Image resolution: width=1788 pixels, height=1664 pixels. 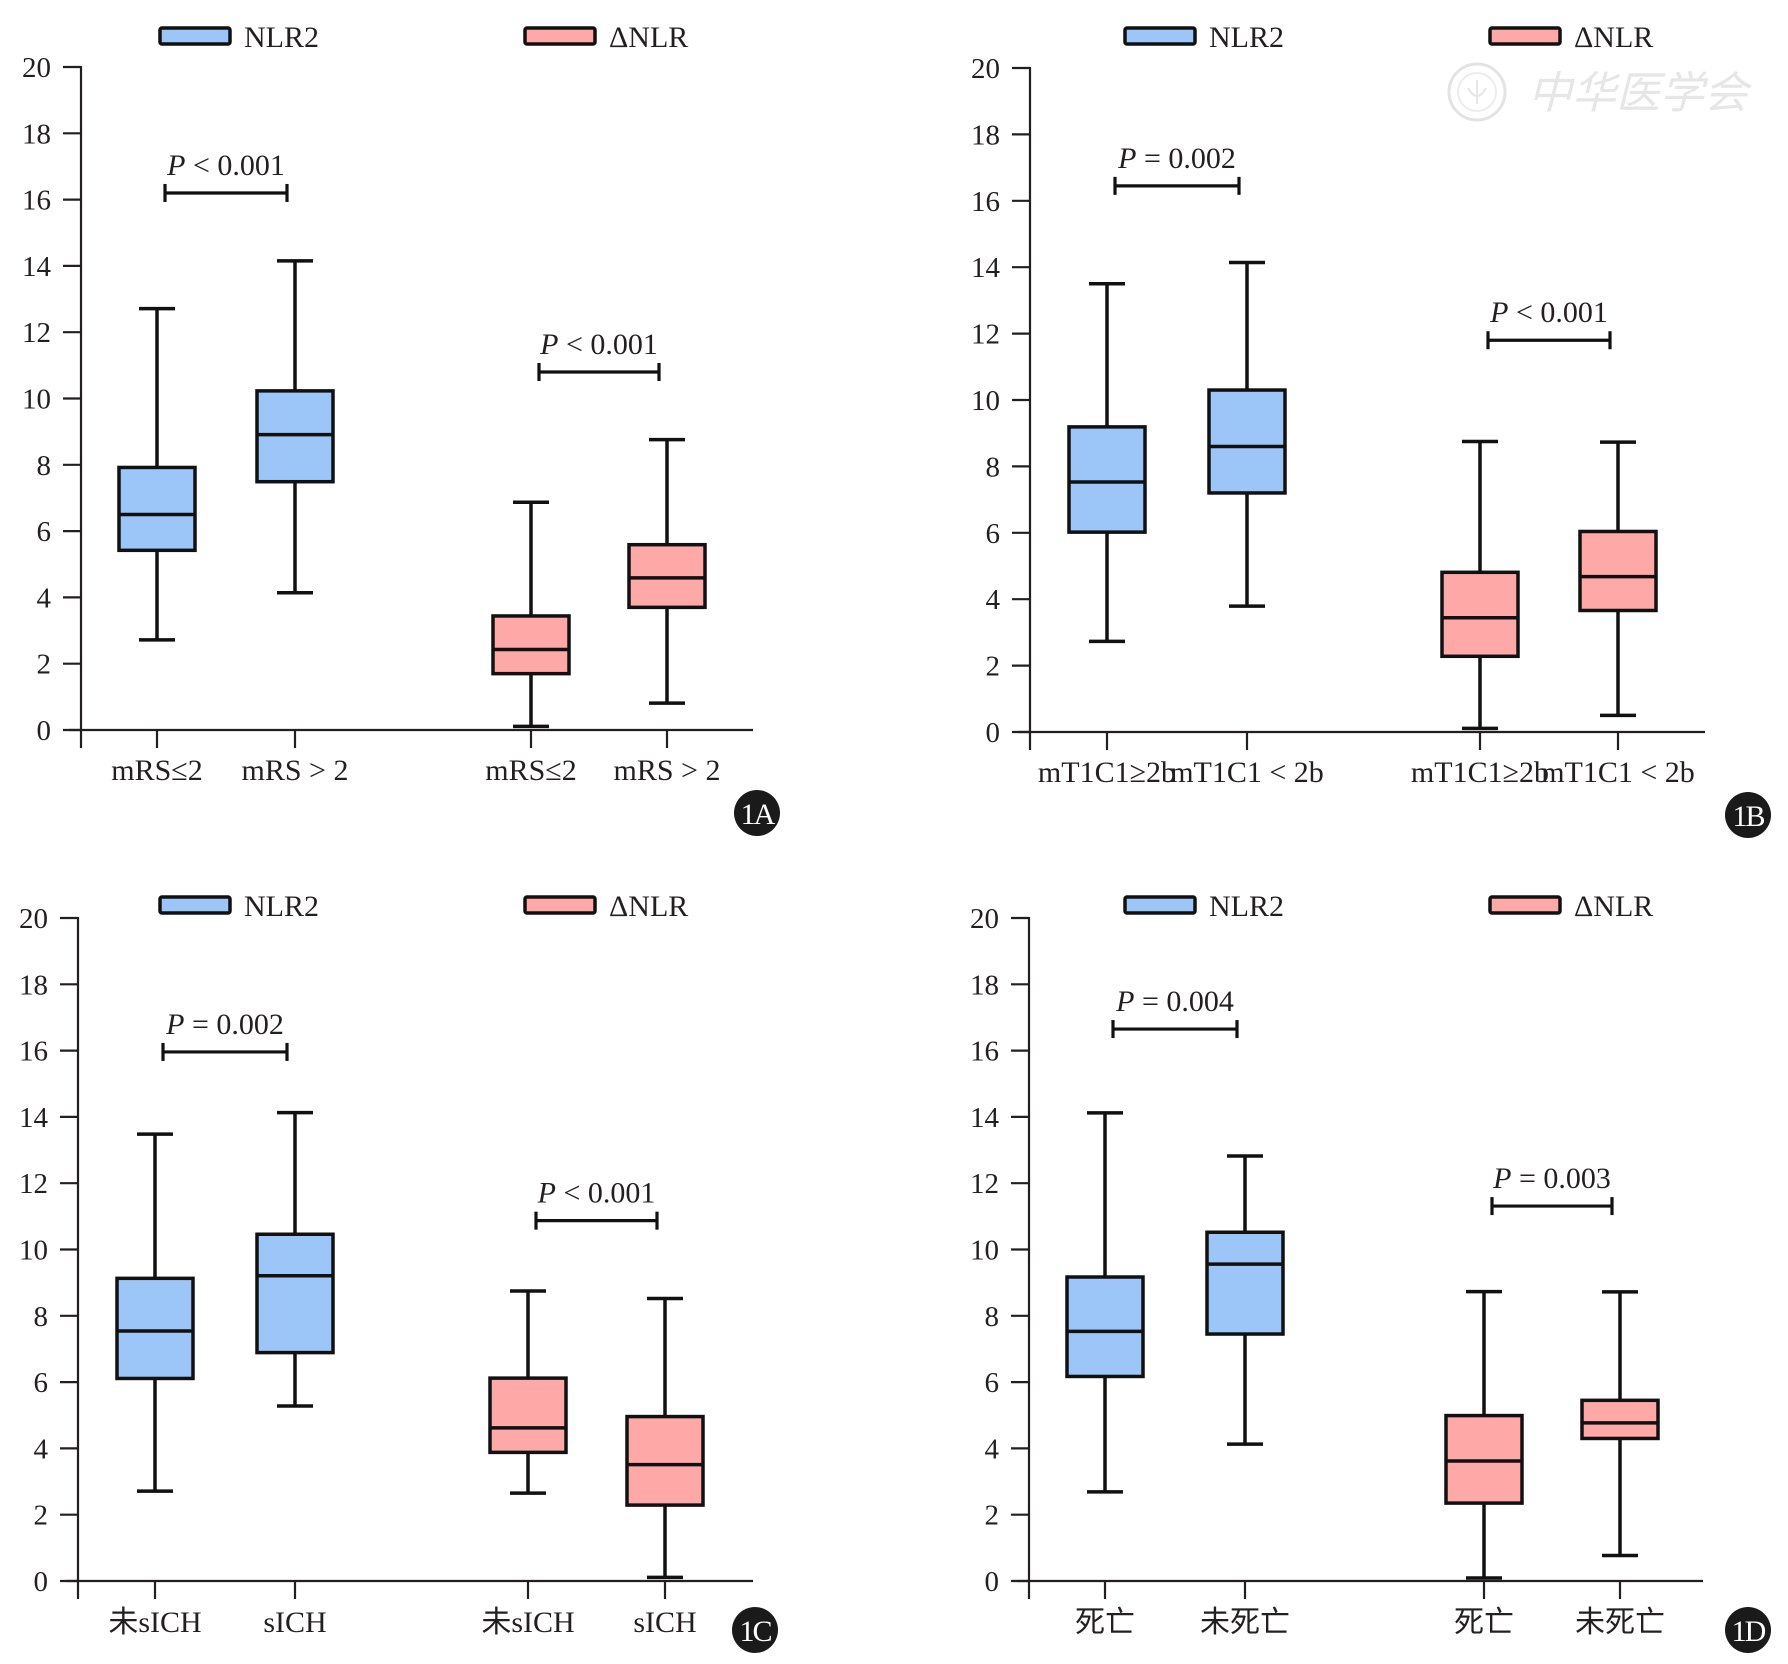 I want to click on y-tick-label: 20, so click(x=984, y=919).